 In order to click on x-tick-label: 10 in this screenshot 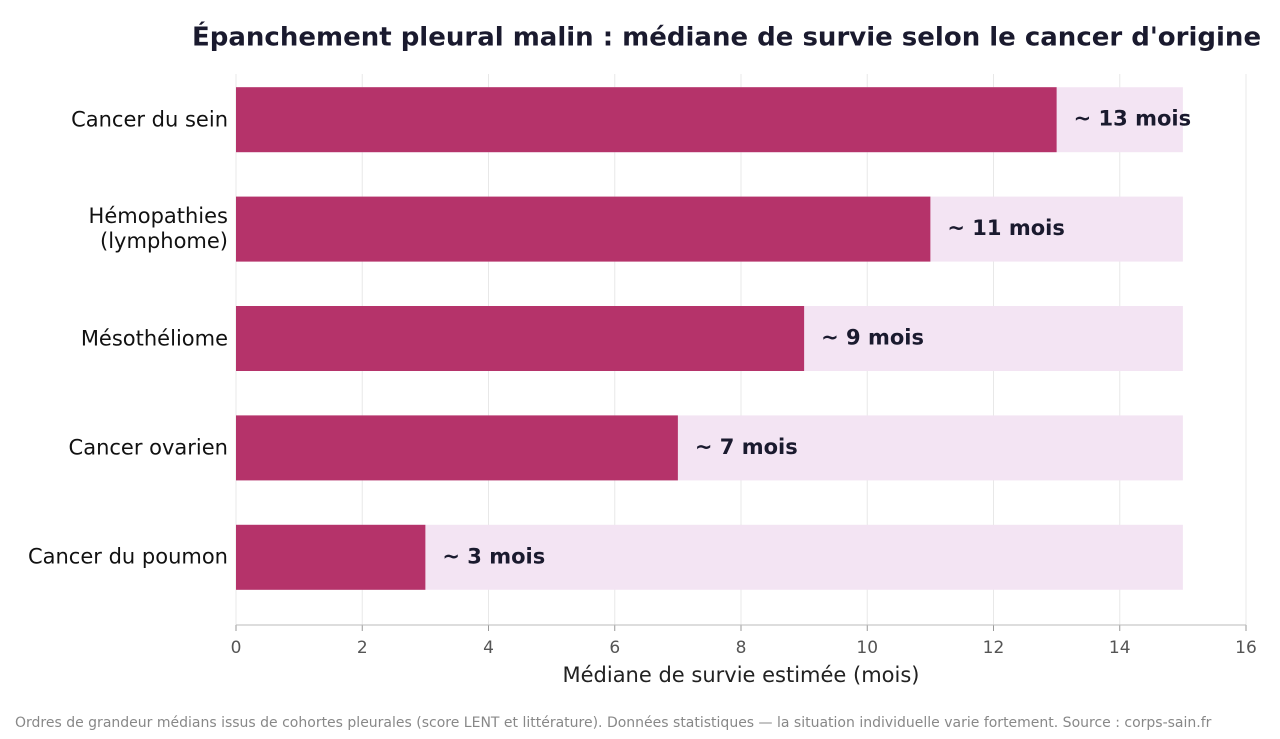, I will do `click(867, 648)`.